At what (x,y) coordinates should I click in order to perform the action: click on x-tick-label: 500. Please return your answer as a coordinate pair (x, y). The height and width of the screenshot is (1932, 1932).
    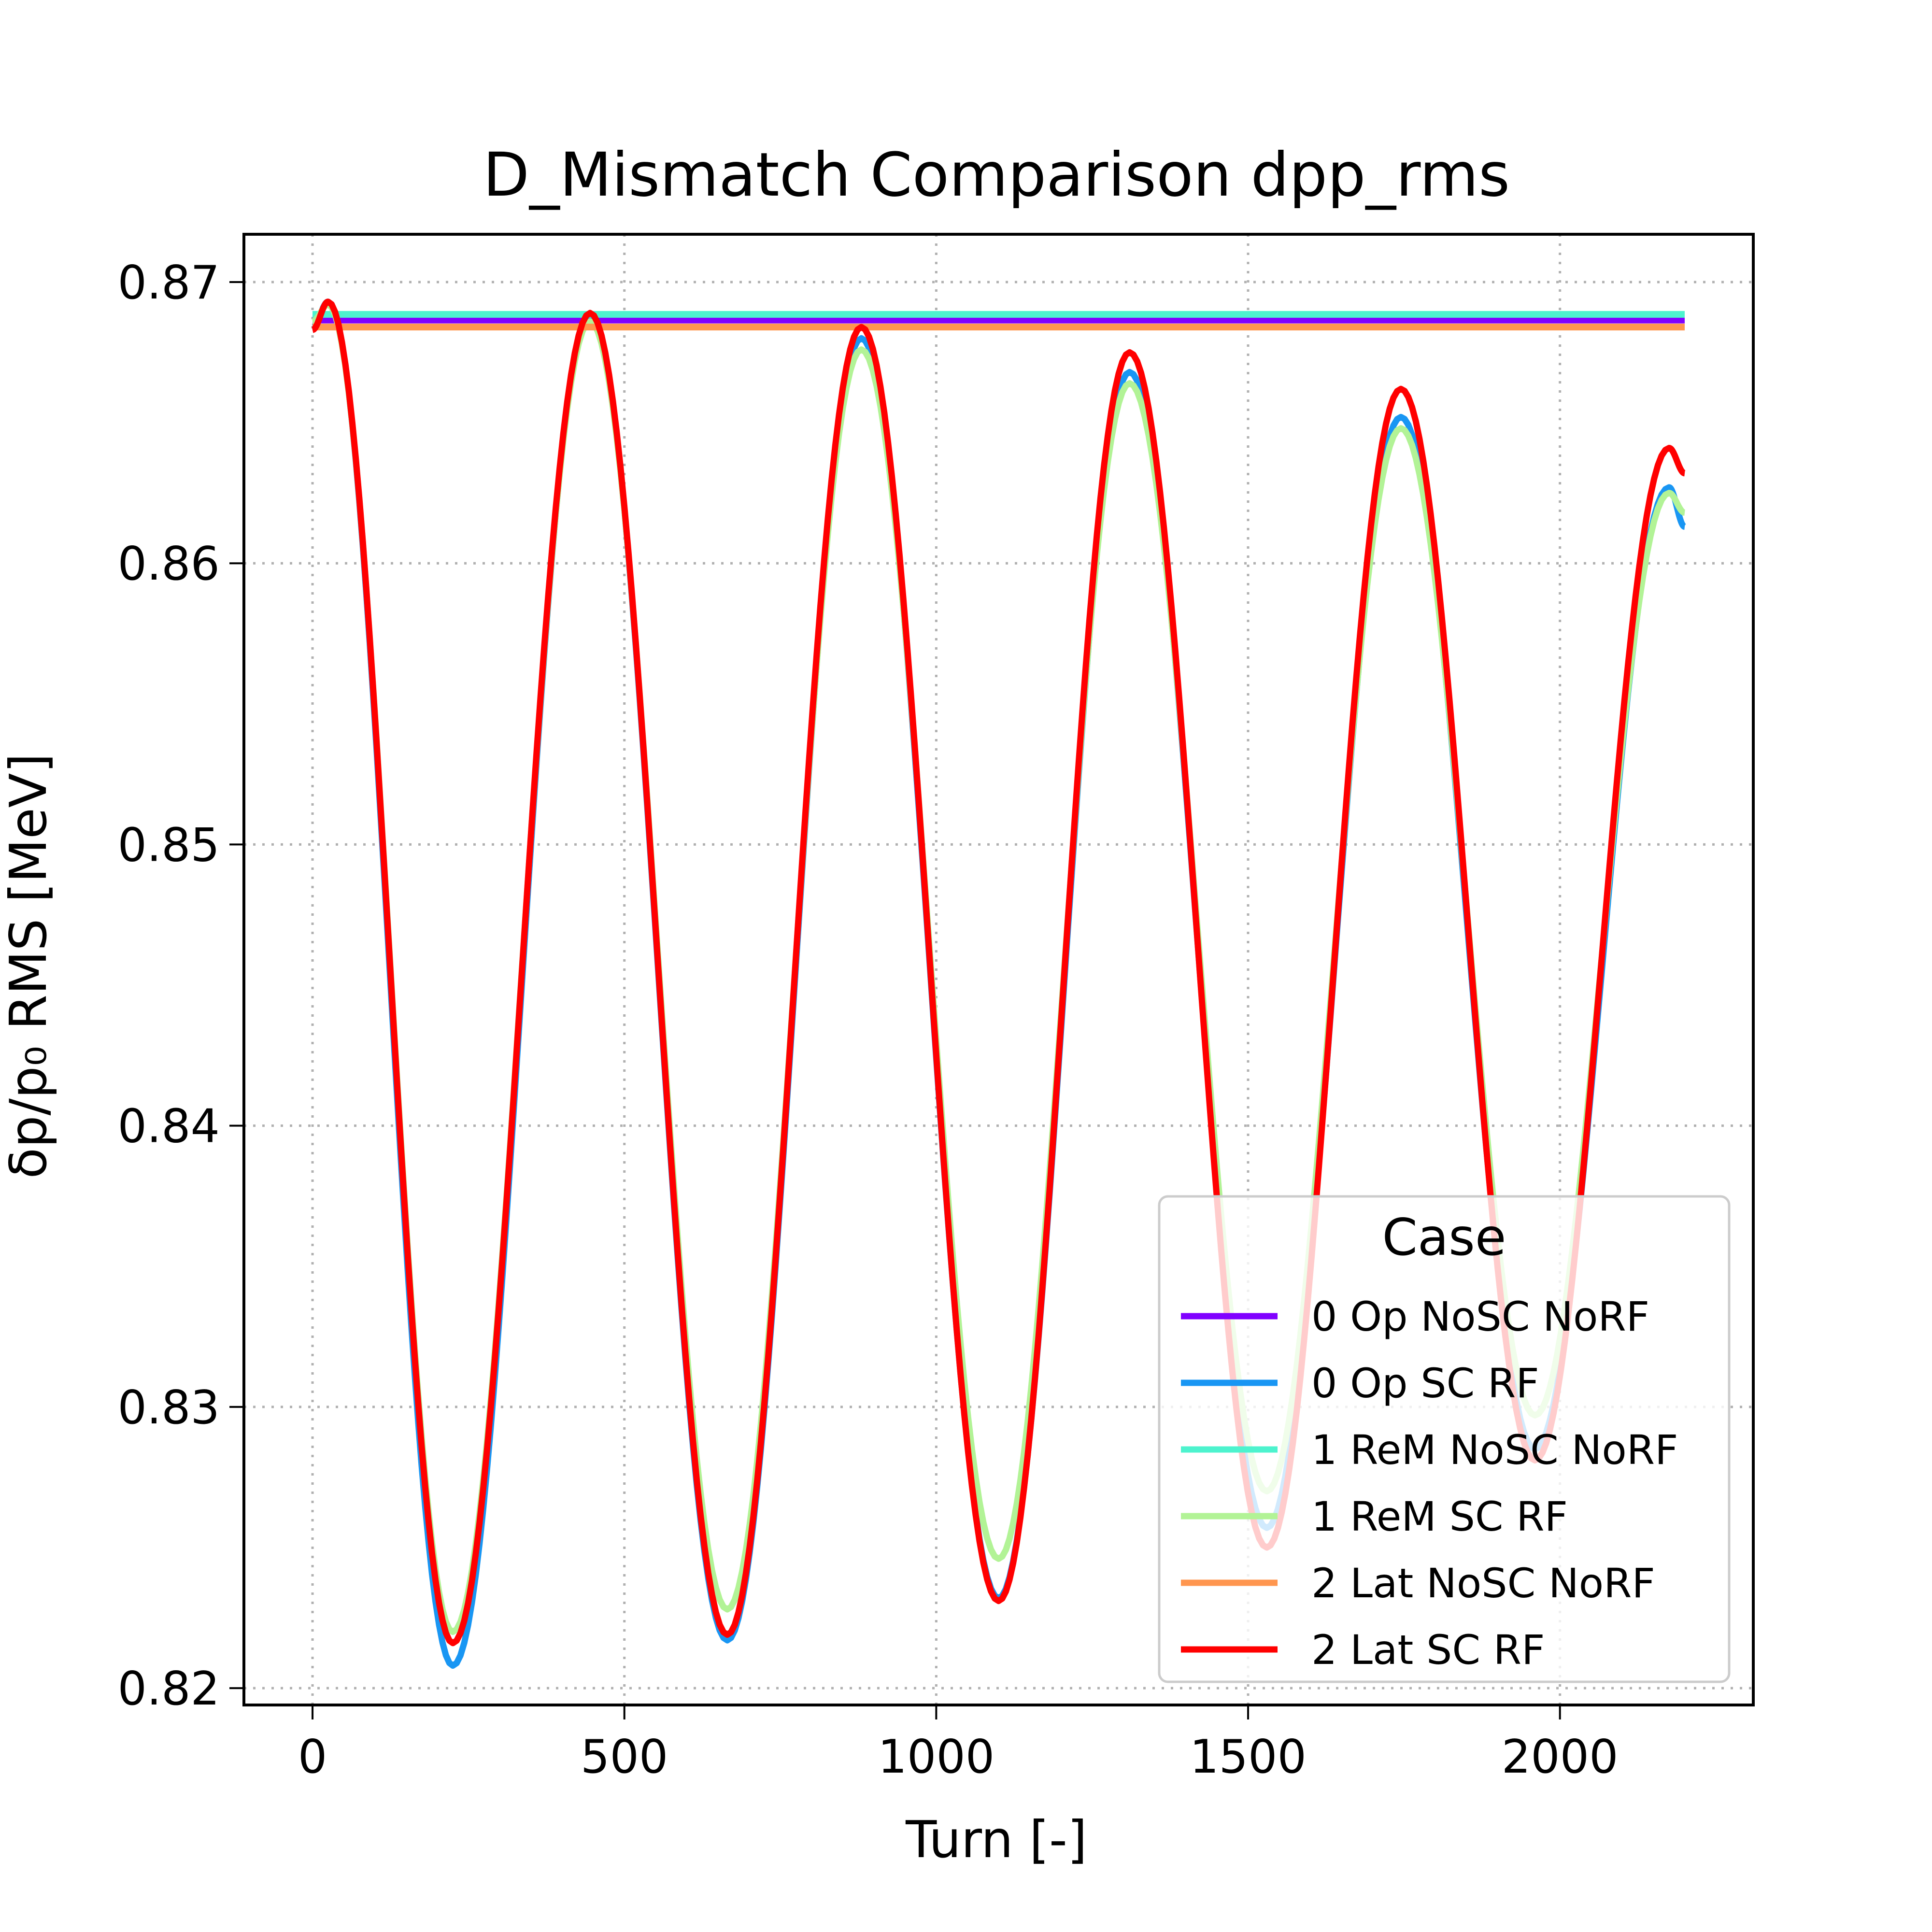
    Looking at the image, I should click on (624, 1757).